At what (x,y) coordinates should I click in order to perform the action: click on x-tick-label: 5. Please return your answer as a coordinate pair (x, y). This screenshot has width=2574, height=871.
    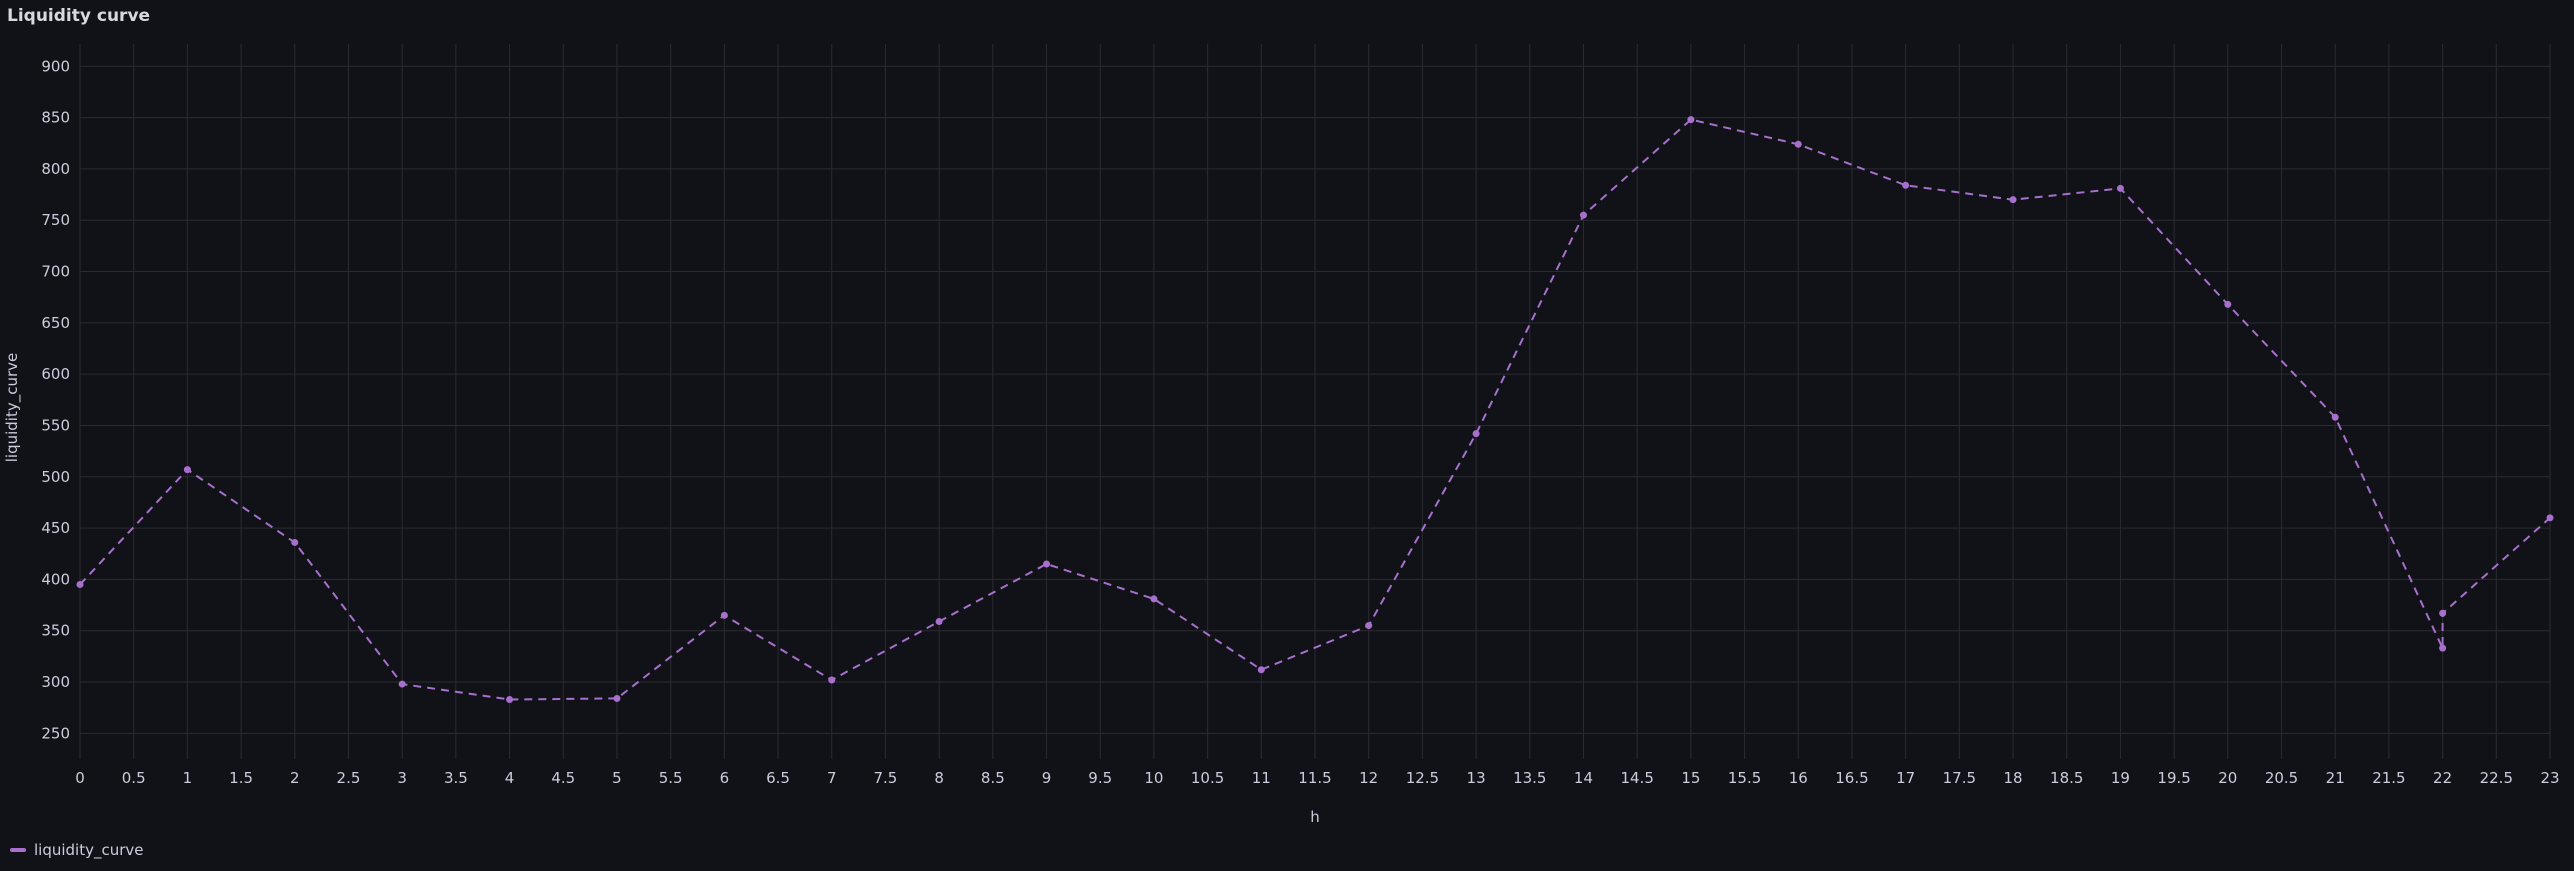
    Looking at the image, I should click on (617, 778).